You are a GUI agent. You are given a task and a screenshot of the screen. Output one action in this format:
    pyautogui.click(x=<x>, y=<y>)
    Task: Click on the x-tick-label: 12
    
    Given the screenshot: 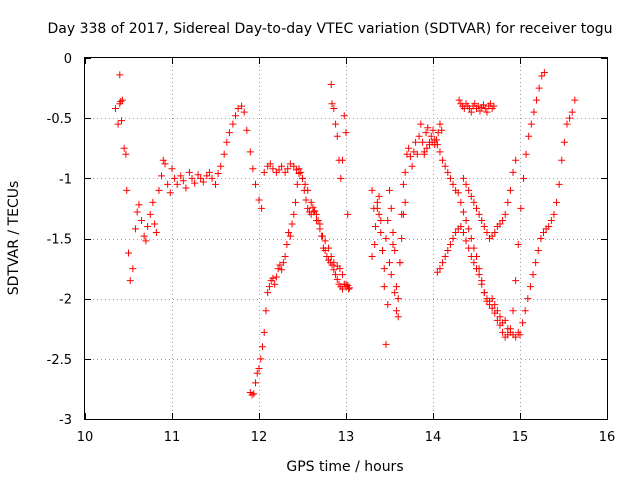 What is the action you would take?
    pyautogui.click(x=259, y=437)
    